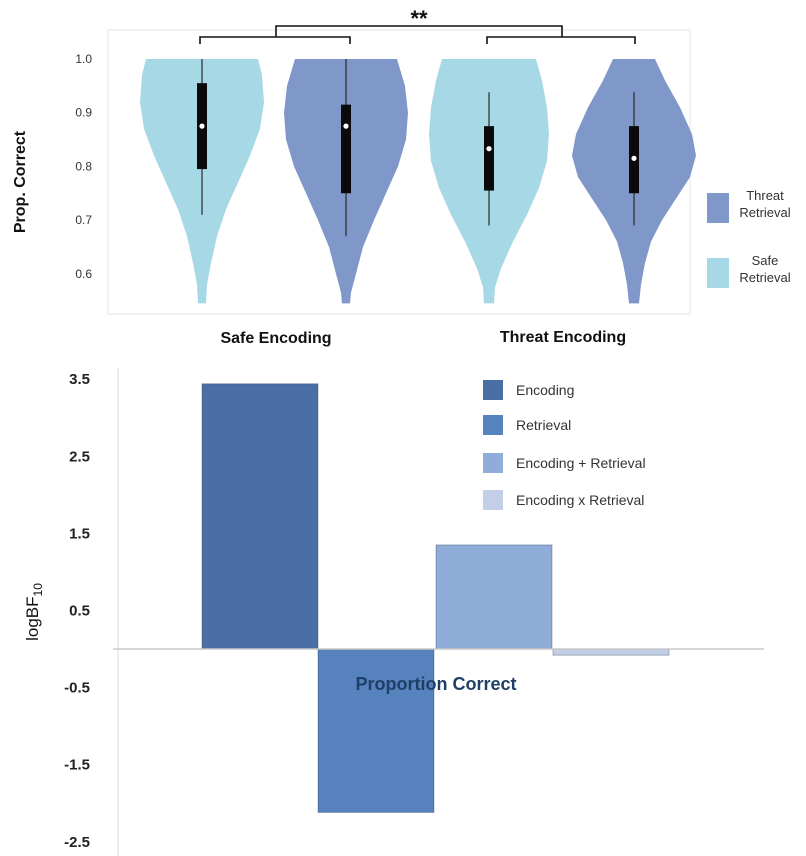 This screenshot has height=856, width=806. Describe the element at coordinates (77, 688) in the screenshot. I see `bar-y-tick-label: -0.5` at that location.